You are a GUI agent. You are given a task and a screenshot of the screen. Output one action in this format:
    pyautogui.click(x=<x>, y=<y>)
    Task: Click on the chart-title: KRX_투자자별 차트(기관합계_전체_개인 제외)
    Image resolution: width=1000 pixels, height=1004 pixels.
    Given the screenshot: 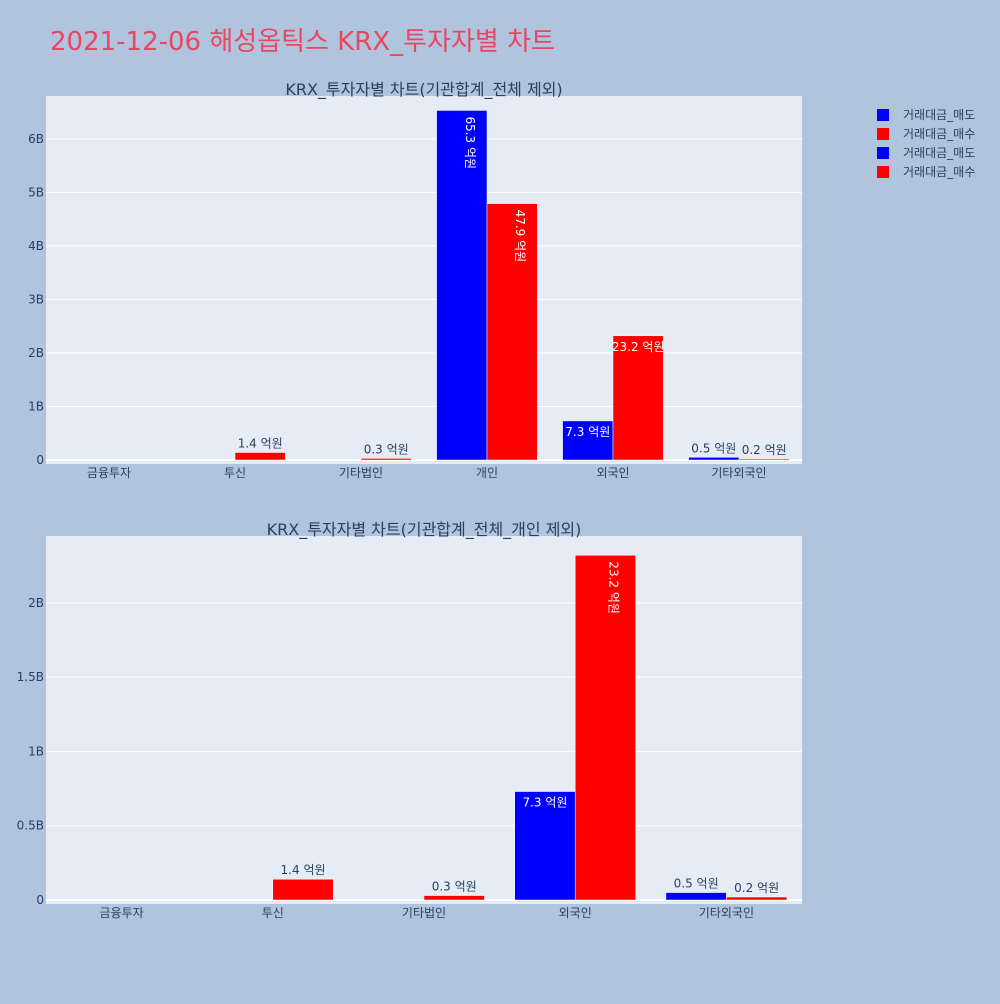 What is the action you would take?
    pyautogui.click(x=424, y=530)
    